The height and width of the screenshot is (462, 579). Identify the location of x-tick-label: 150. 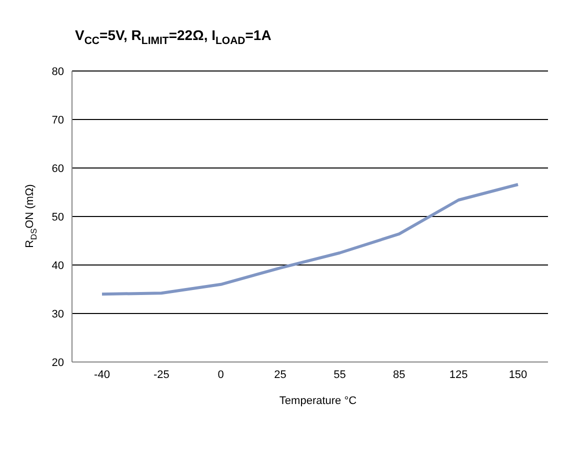
(518, 374).